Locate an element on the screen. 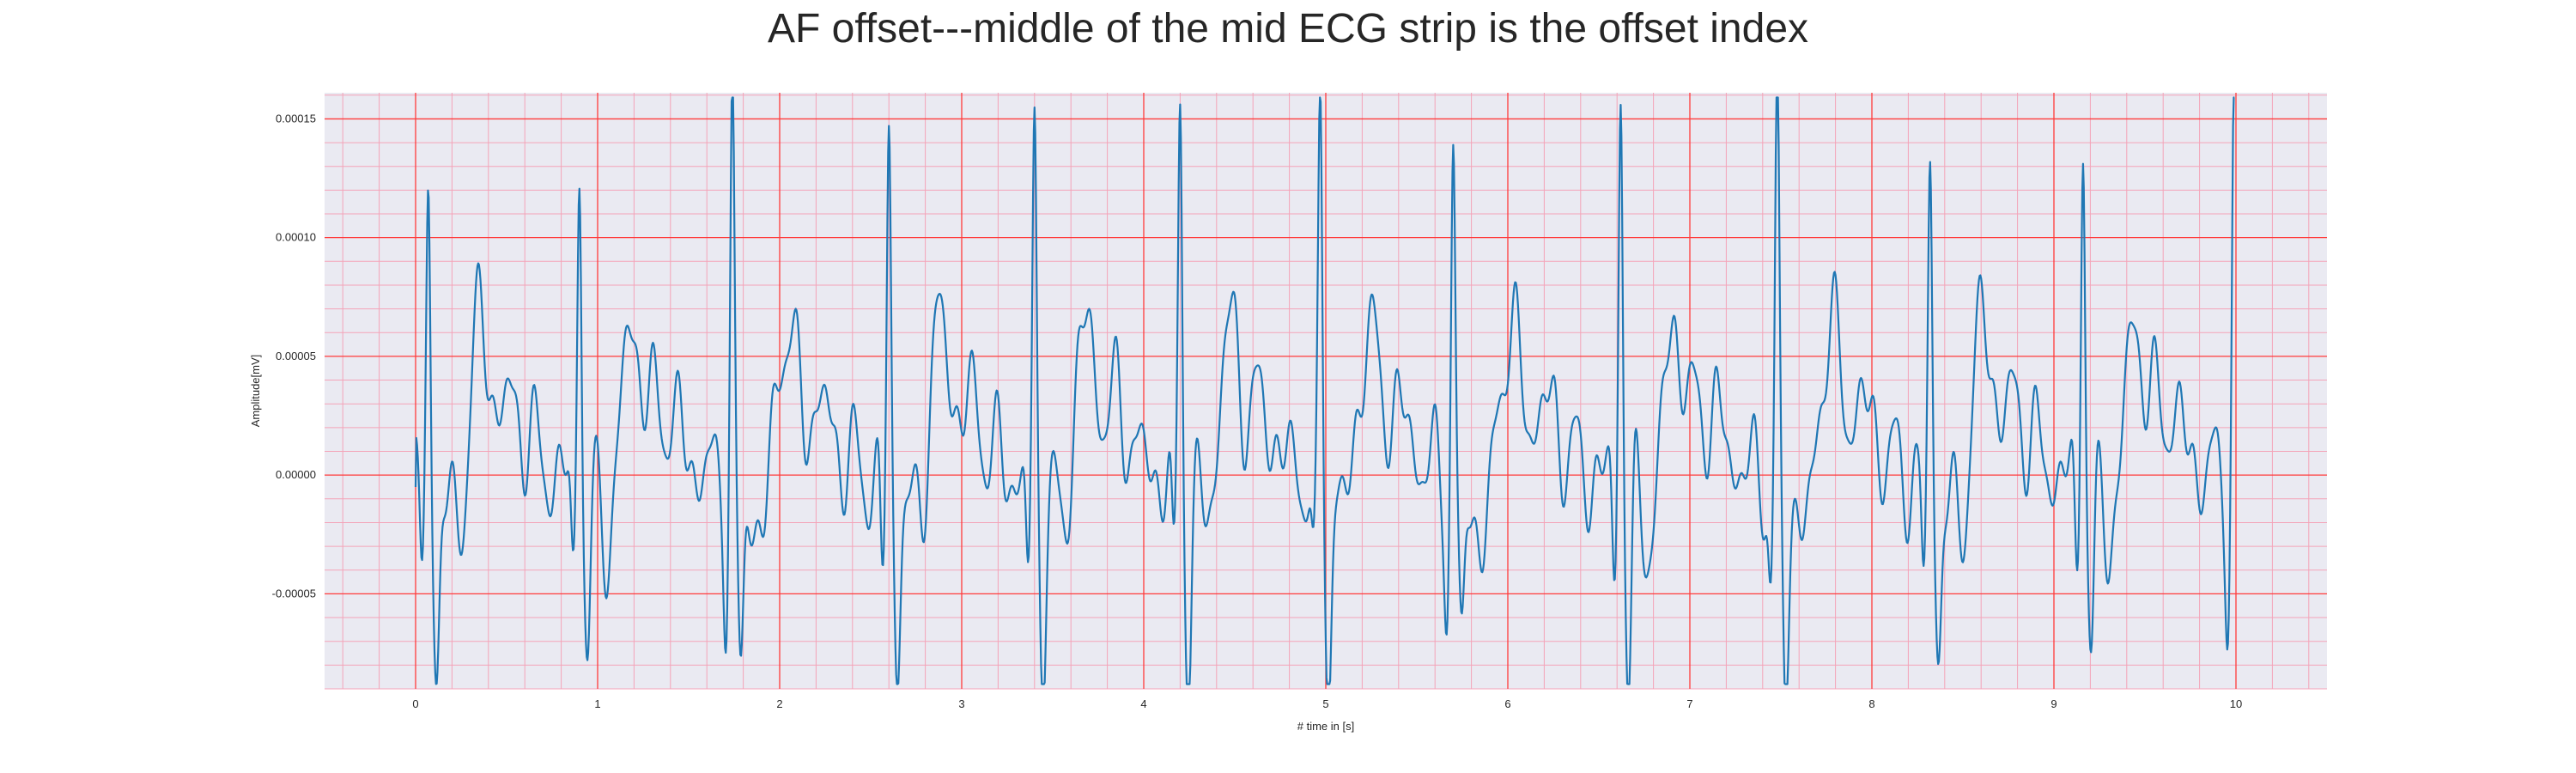 This screenshot has height=773, width=2576. x-tick-label: 3 is located at coordinates (961, 703).